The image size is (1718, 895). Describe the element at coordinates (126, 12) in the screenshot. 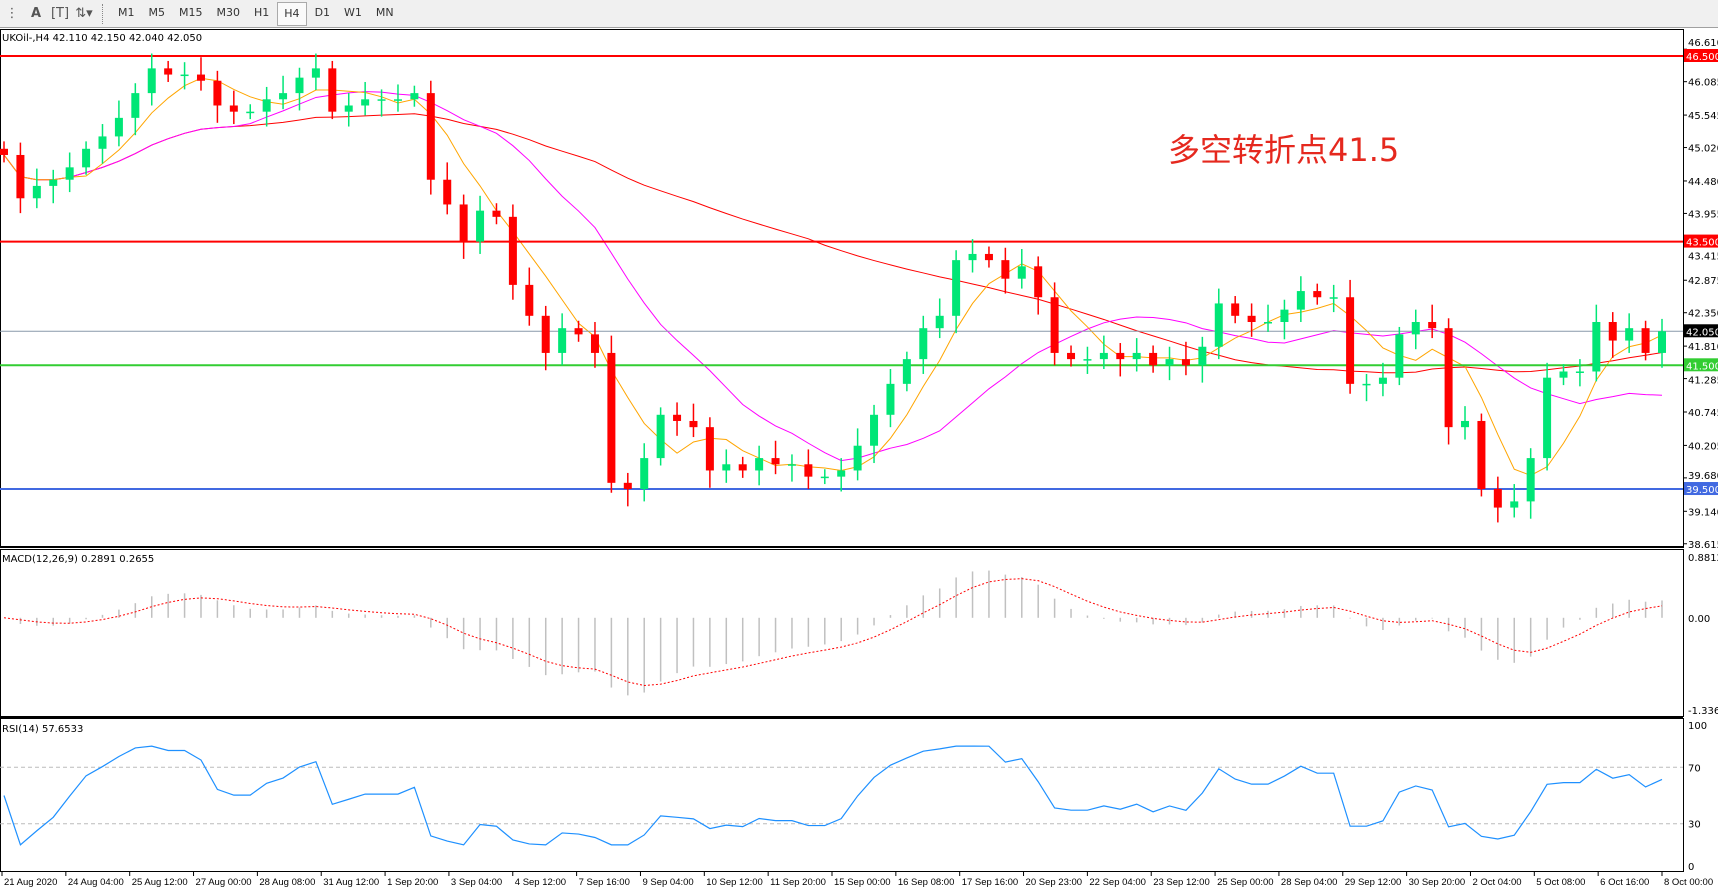

I see `timeframe-m1-button: M1` at that location.